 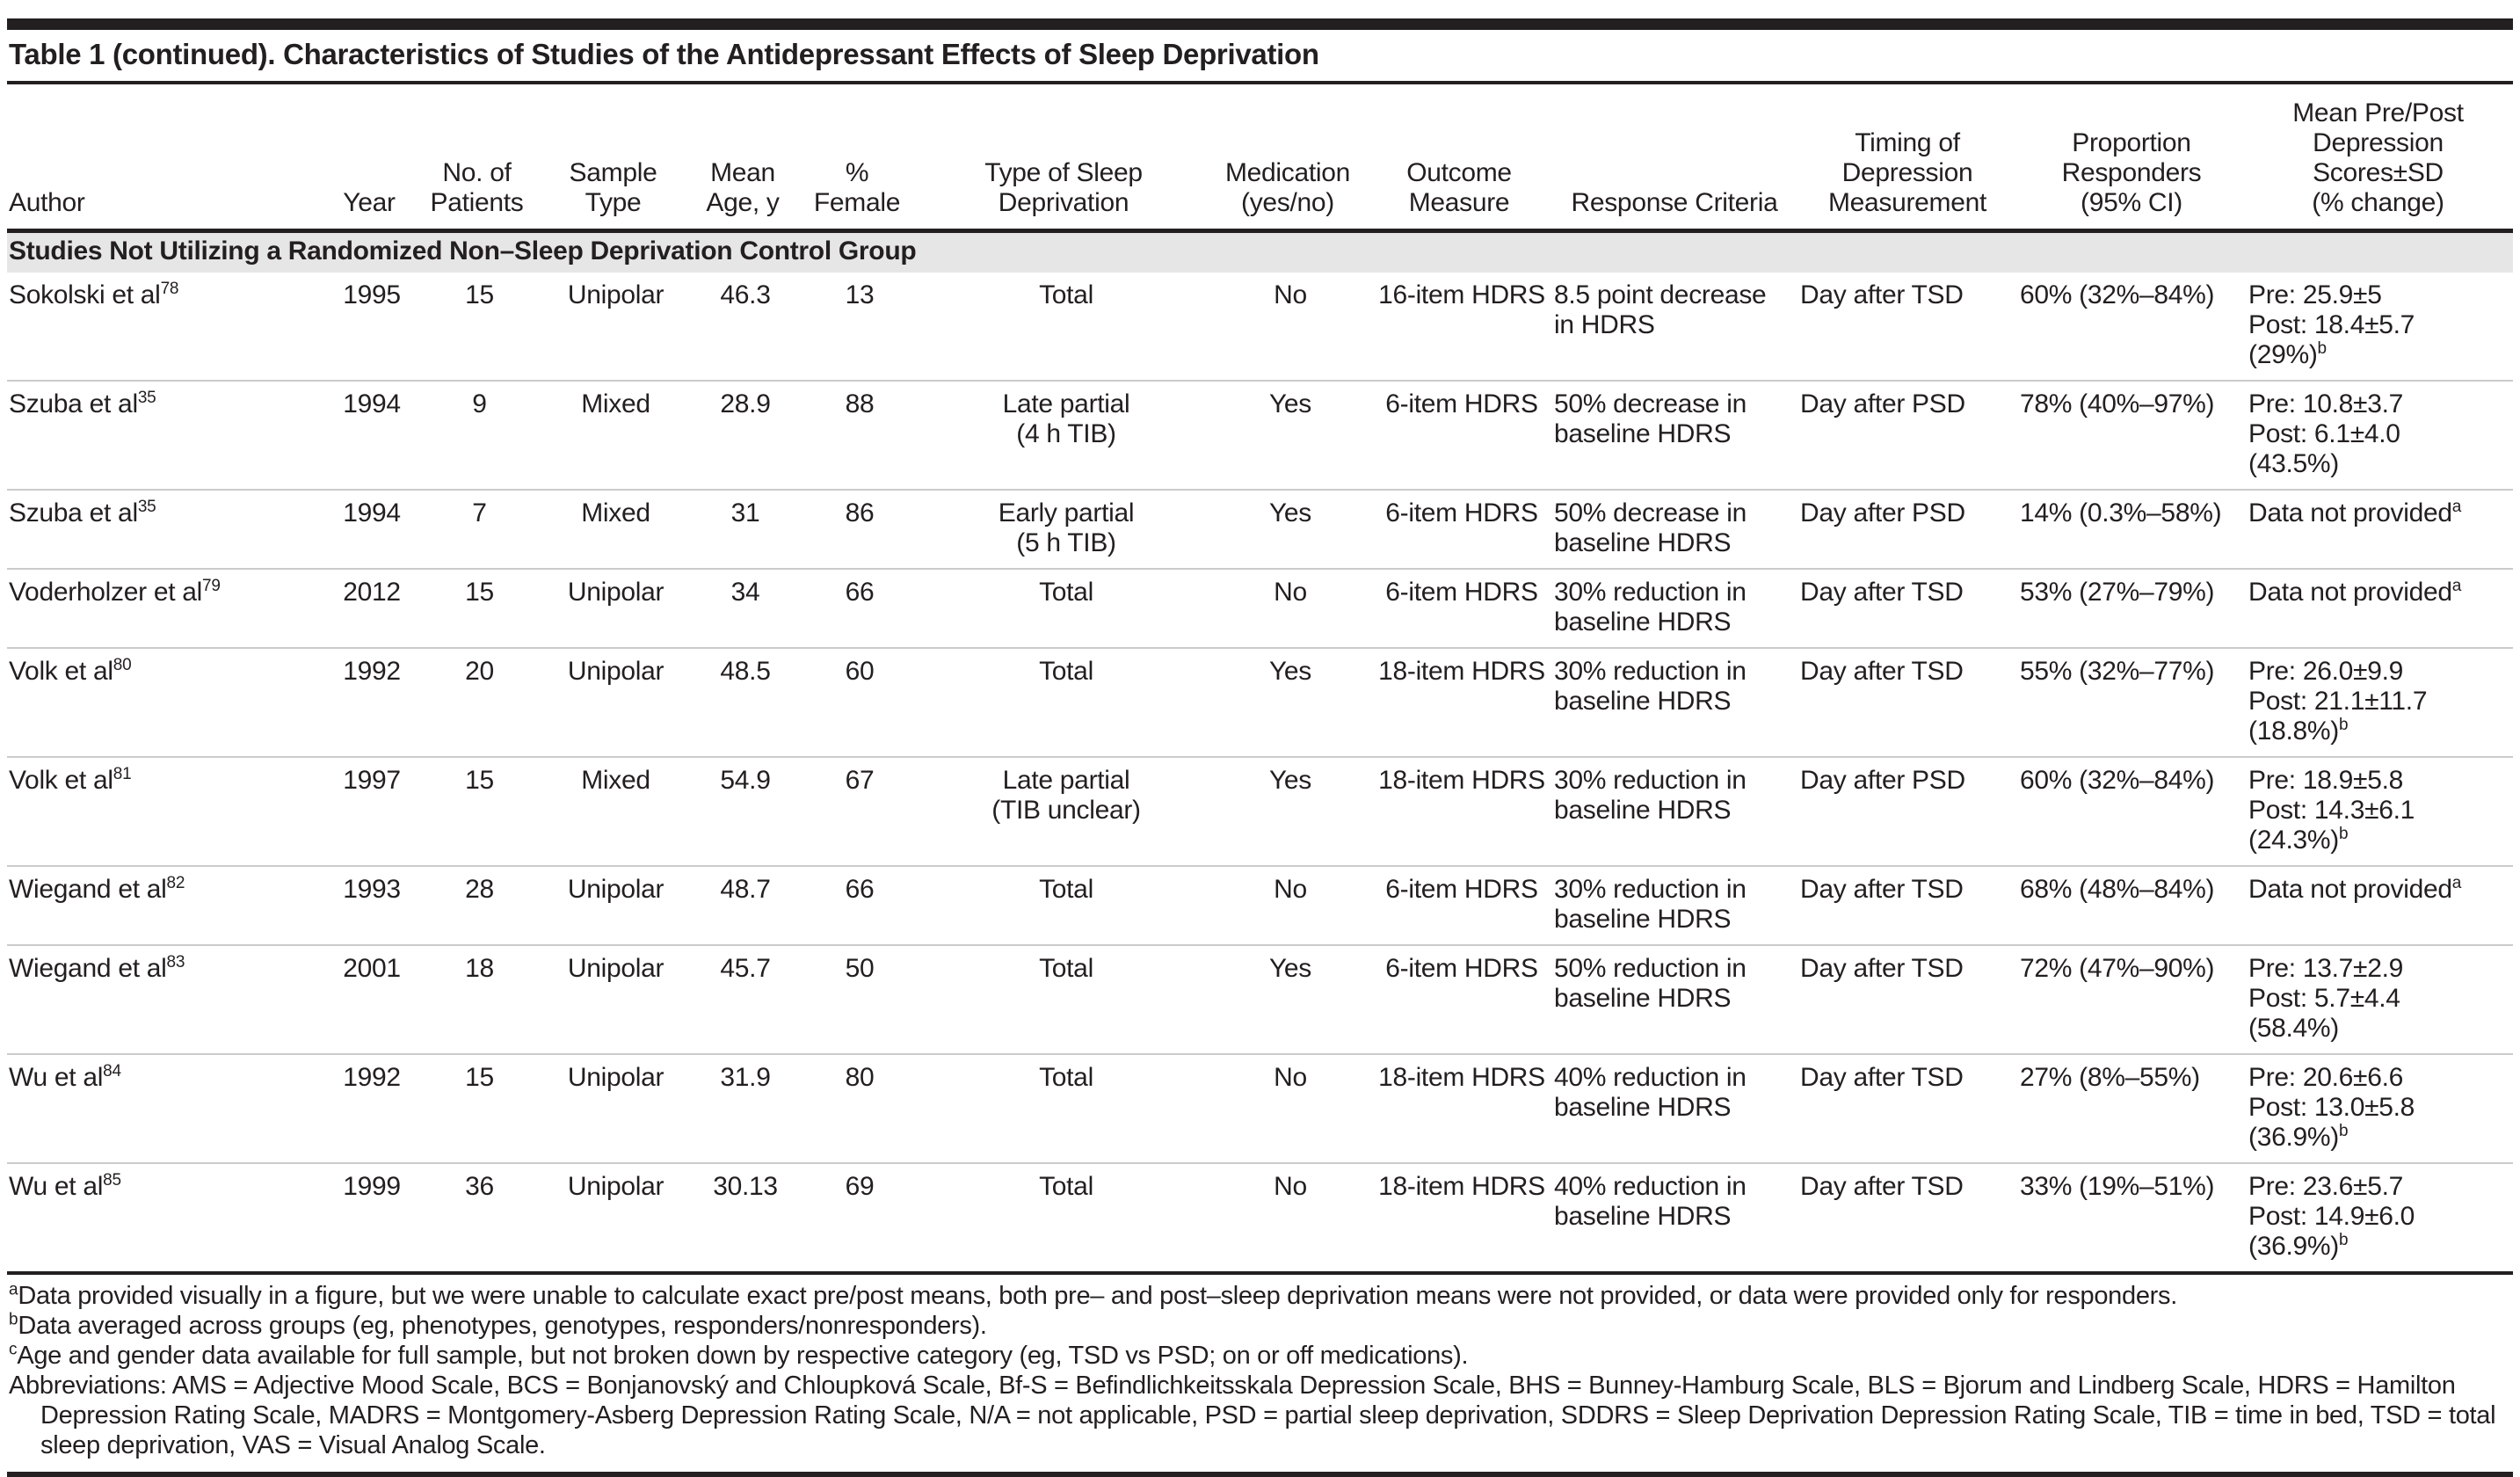 What do you see at coordinates (1461, 158) in the screenshot?
I see `col-header-outcome-measure: Outcome Measure` at bounding box center [1461, 158].